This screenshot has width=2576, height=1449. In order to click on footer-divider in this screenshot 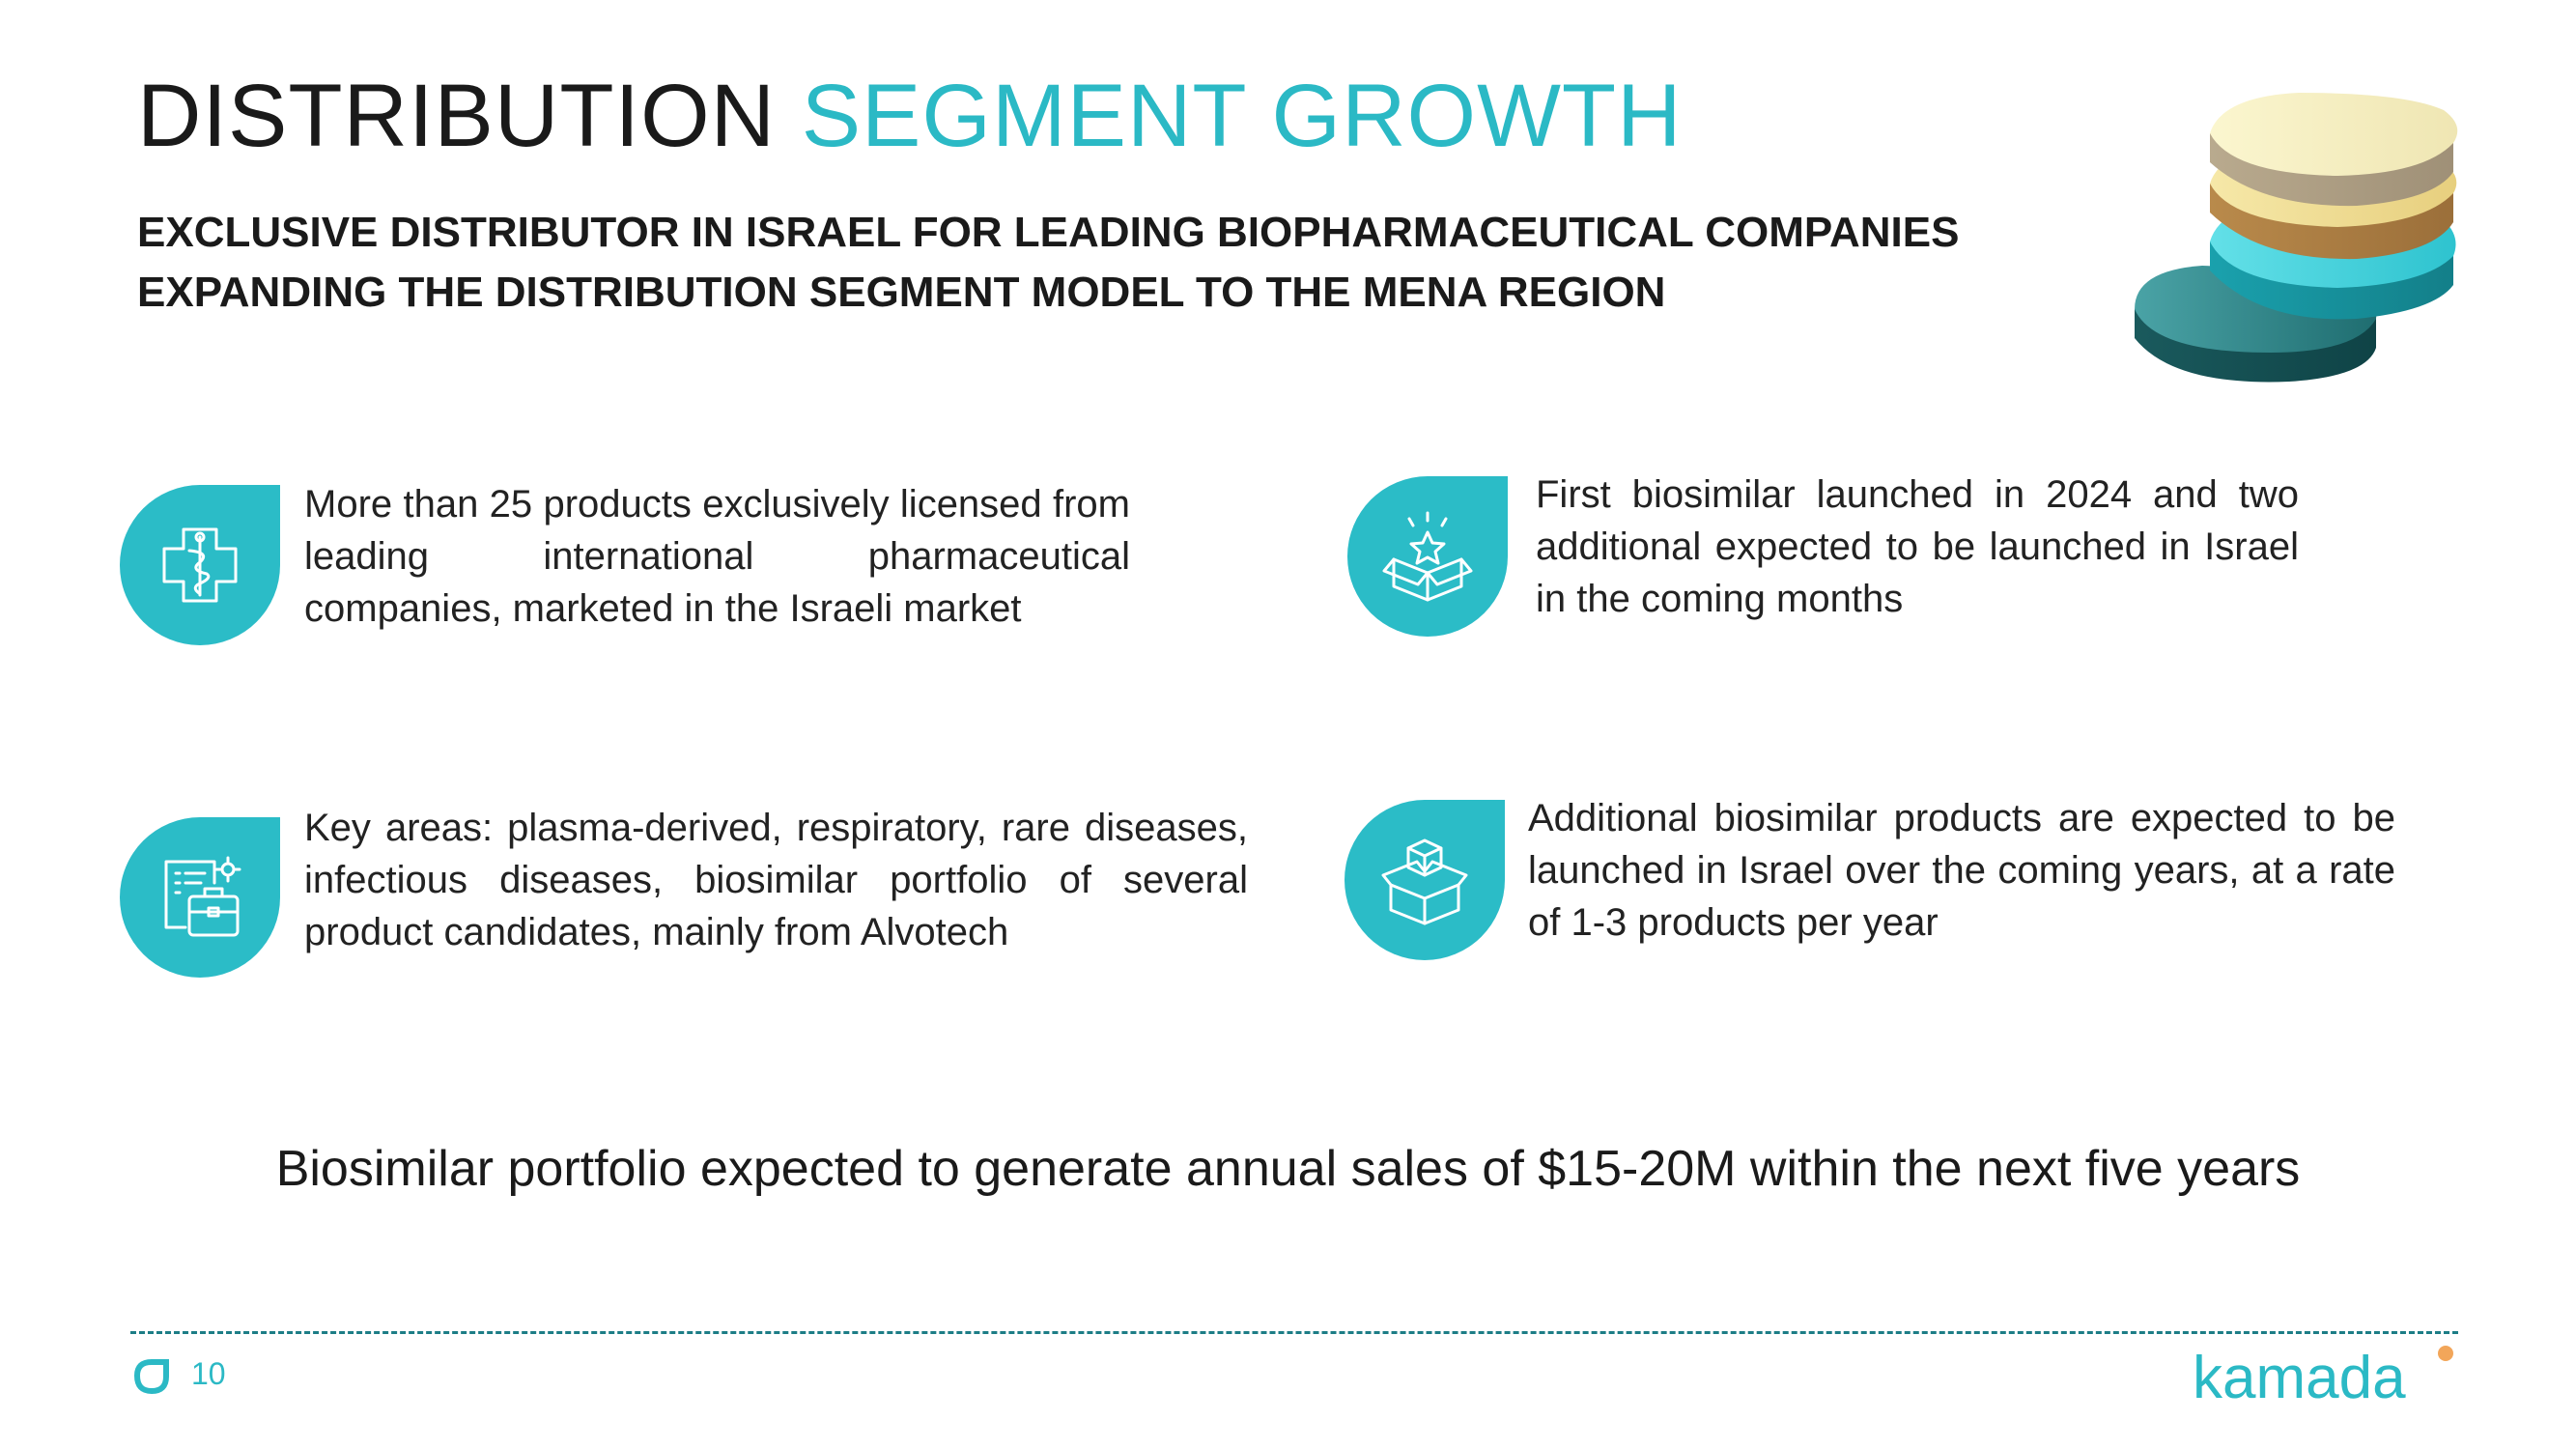, I will do `click(1294, 1332)`.